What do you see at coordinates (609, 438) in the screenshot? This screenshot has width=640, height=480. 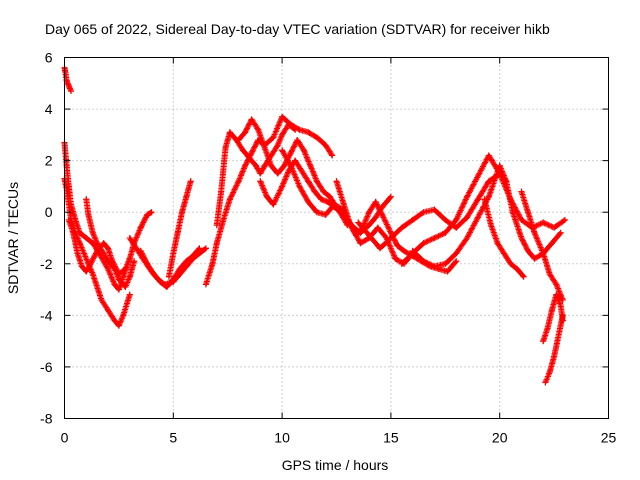 I see `x-tick-label: 25` at bounding box center [609, 438].